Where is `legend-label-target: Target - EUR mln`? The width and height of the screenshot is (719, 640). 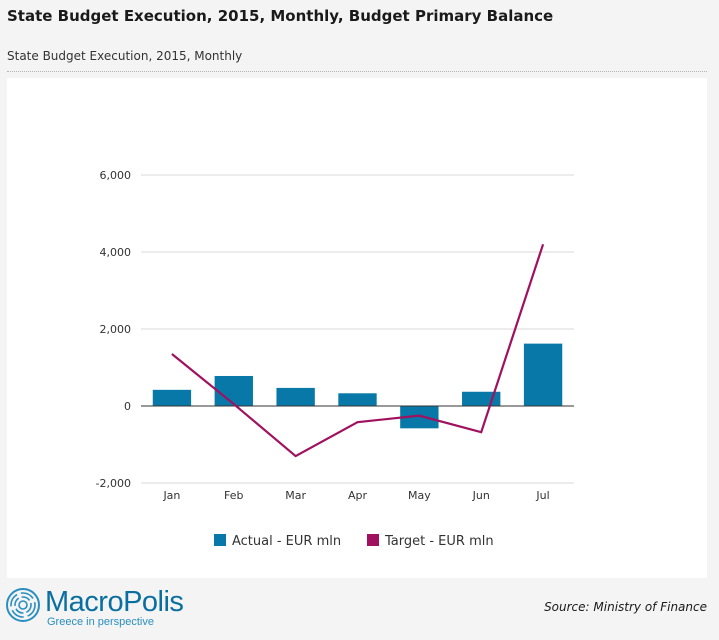 legend-label-target: Target - EUR mln is located at coordinates (439, 541).